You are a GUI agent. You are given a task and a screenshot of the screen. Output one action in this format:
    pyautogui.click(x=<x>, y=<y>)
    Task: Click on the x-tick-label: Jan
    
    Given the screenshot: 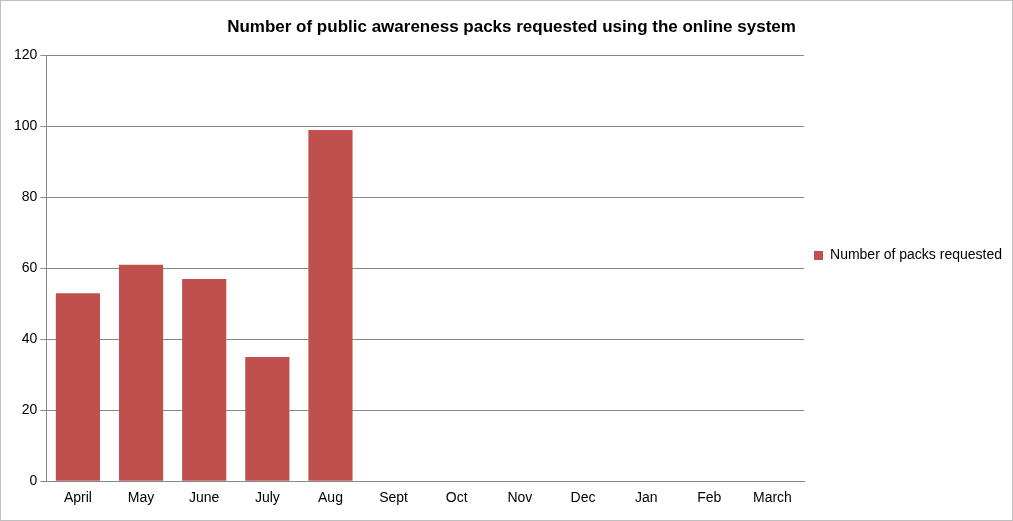 What is the action you would take?
    pyautogui.click(x=646, y=497)
    